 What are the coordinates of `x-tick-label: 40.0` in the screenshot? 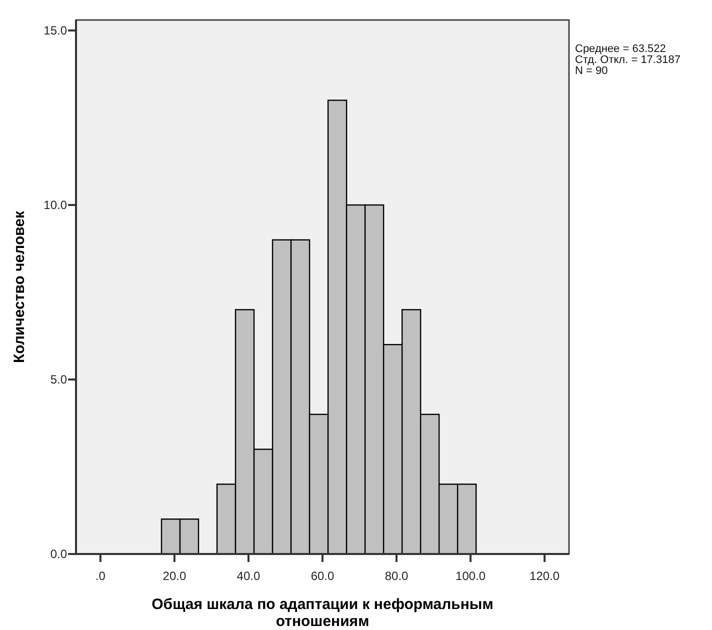 It's located at (248, 576).